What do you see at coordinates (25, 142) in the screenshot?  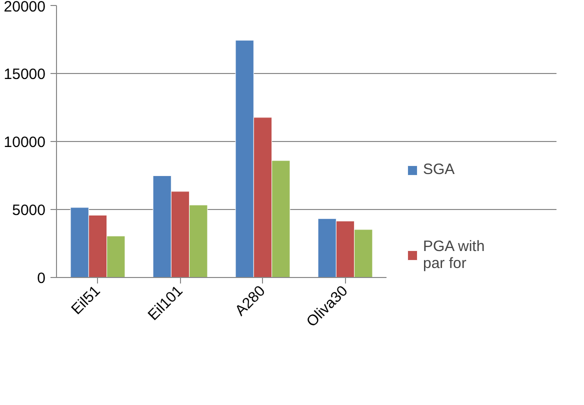 I see `y-tick-label: 10000` at bounding box center [25, 142].